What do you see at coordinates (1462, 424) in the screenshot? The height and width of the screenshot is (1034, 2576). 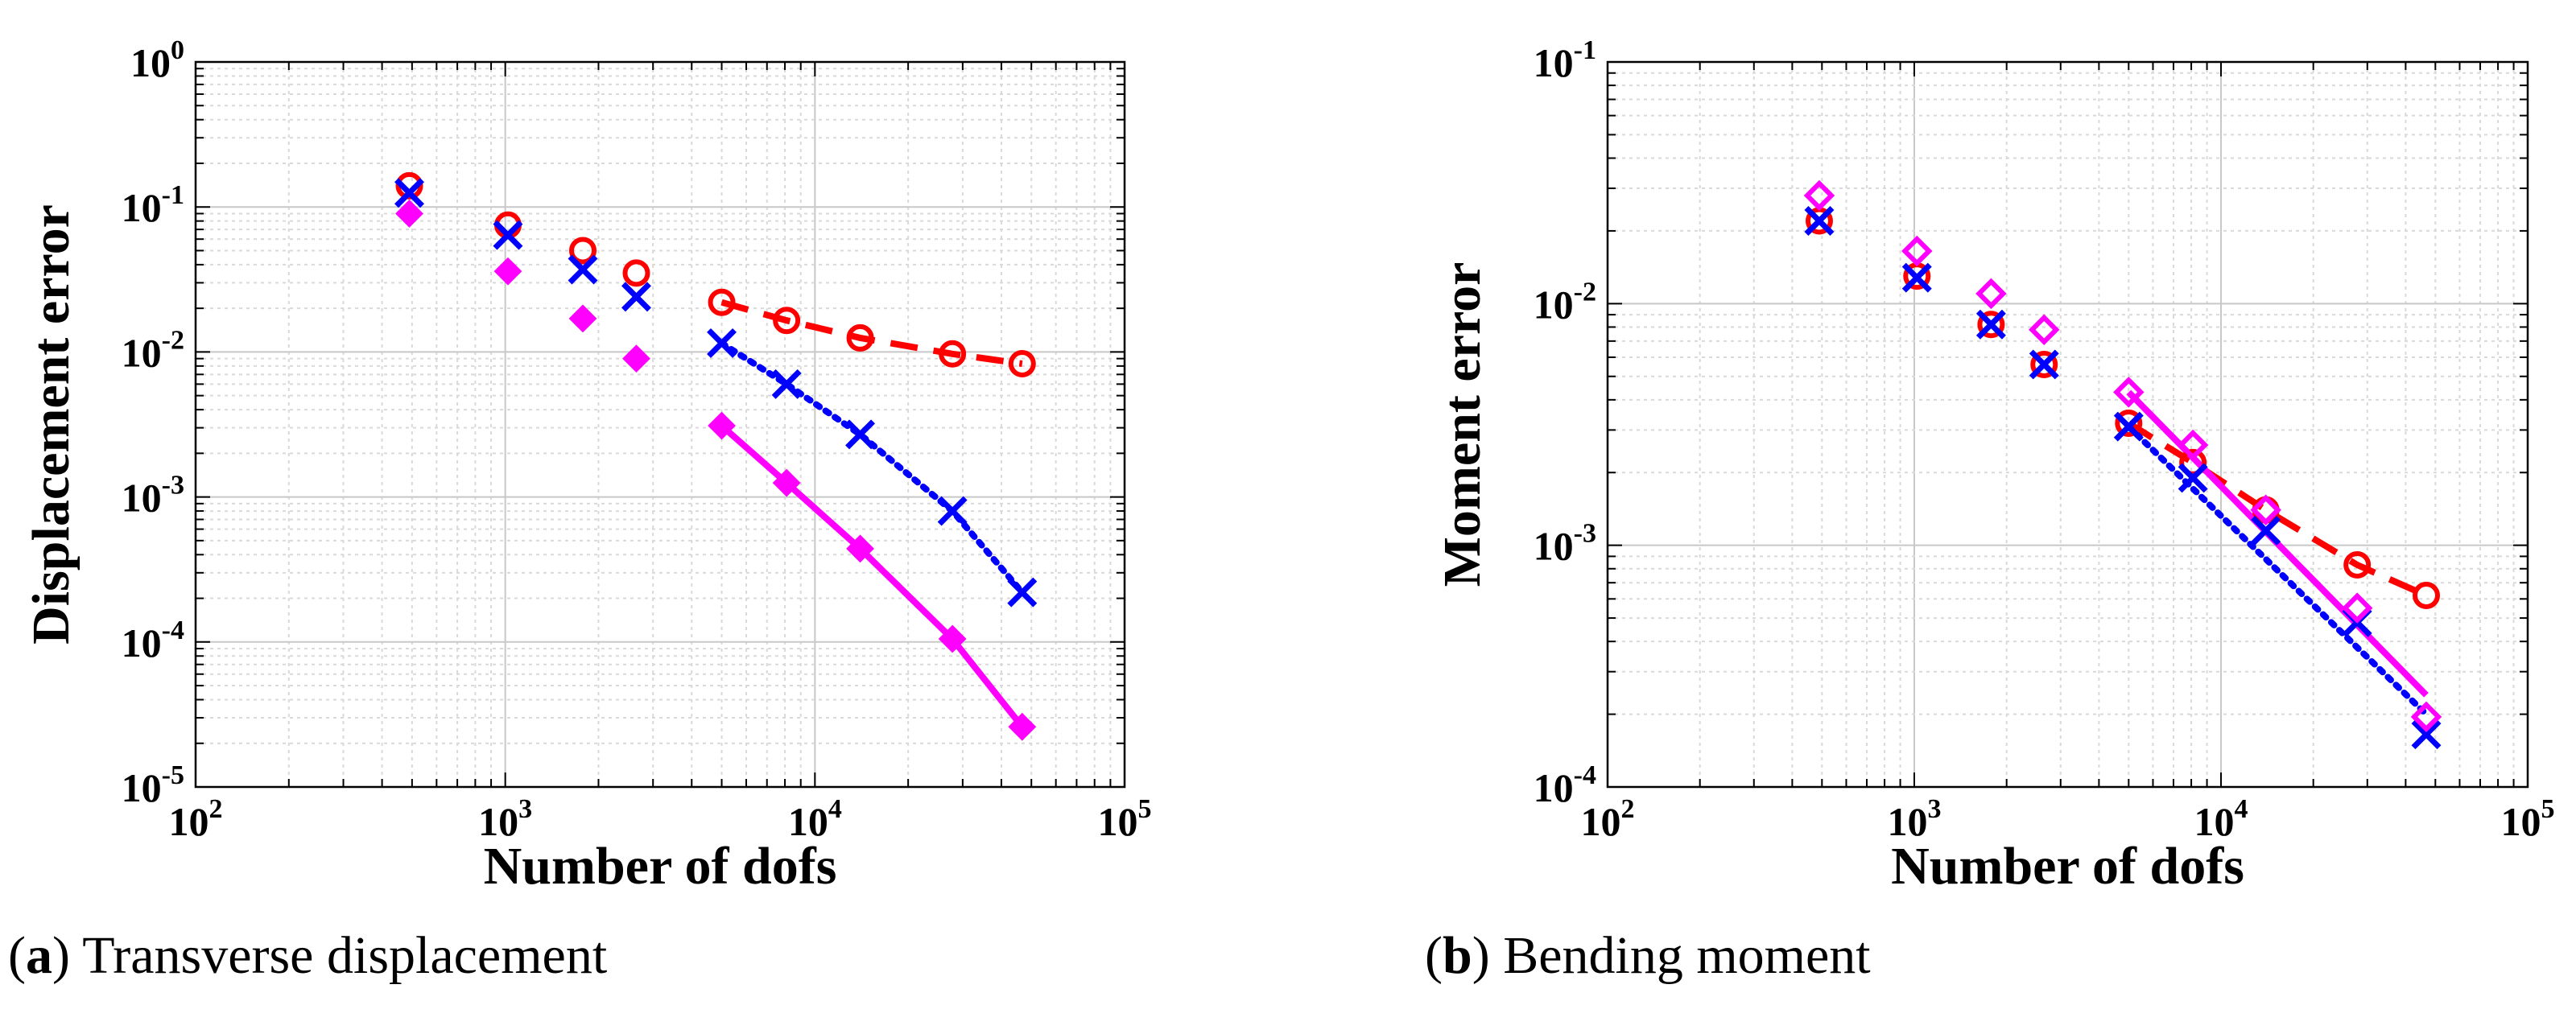 I see `y-axis-label: Moment error` at bounding box center [1462, 424].